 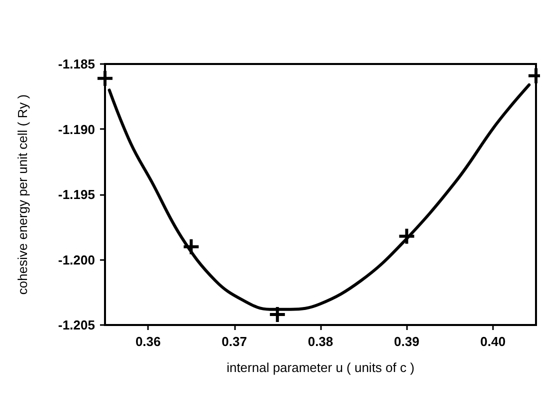 I want to click on y-axis-title: cohesive energy per unit cell ( Ry ), so click(x=22, y=194).